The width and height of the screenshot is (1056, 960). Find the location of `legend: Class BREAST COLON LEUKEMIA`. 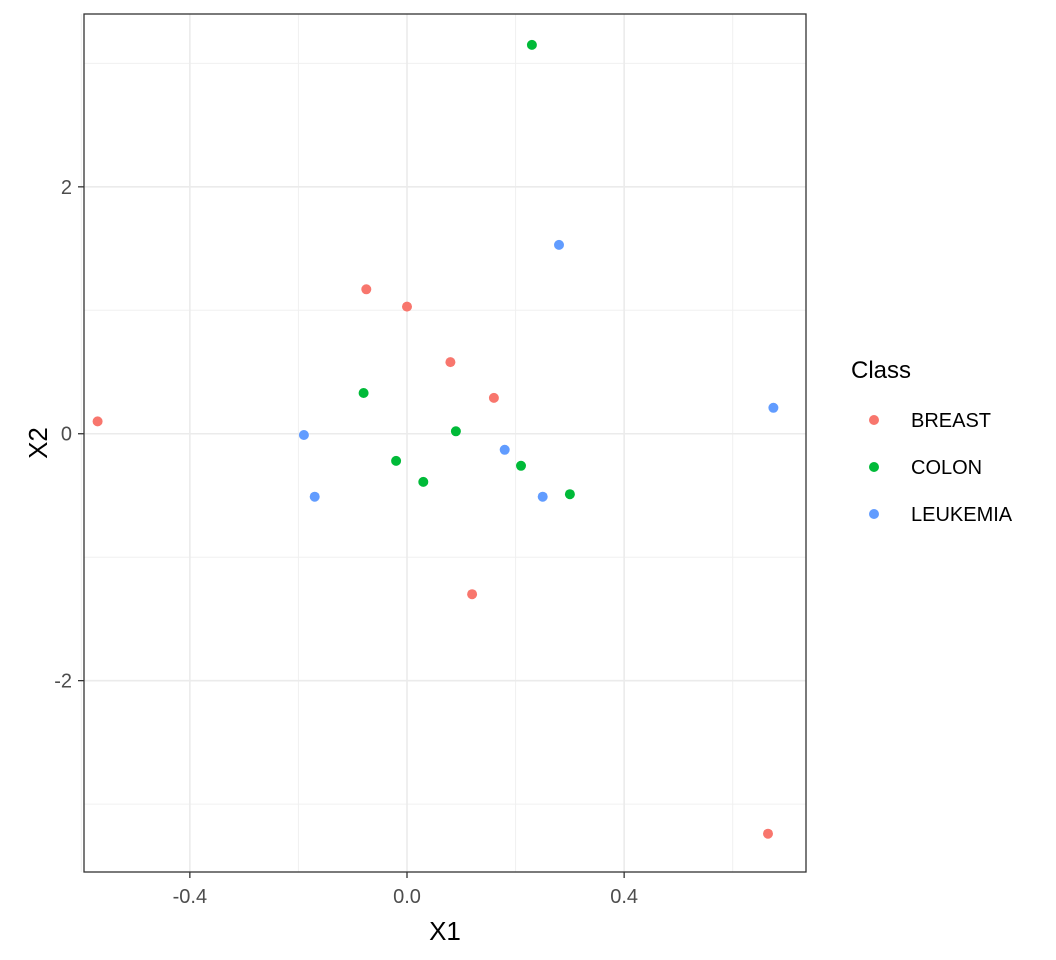

legend: Class BREAST COLON LEUKEMIA is located at coordinates (932, 441).